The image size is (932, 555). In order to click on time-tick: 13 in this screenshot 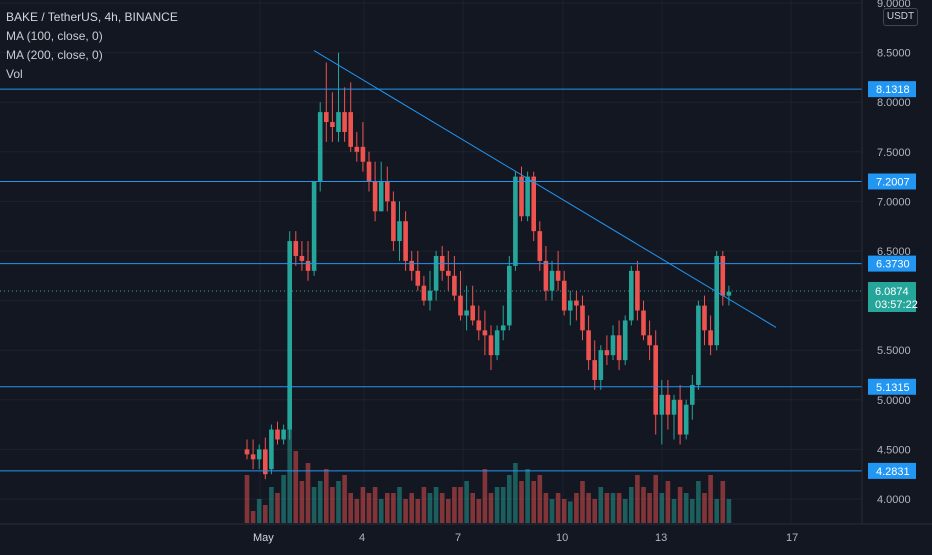, I will do `click(661, 538)`.